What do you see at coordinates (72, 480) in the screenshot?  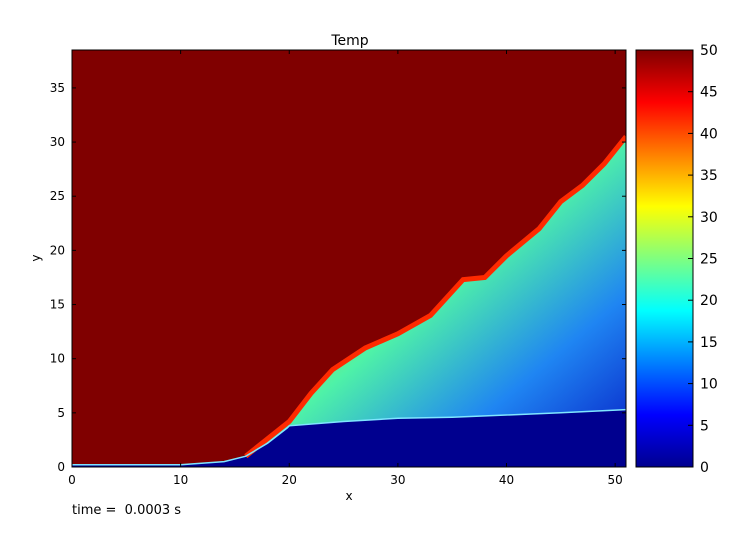 I see `x-tick-label: 0` at bounding box center [72, 480].